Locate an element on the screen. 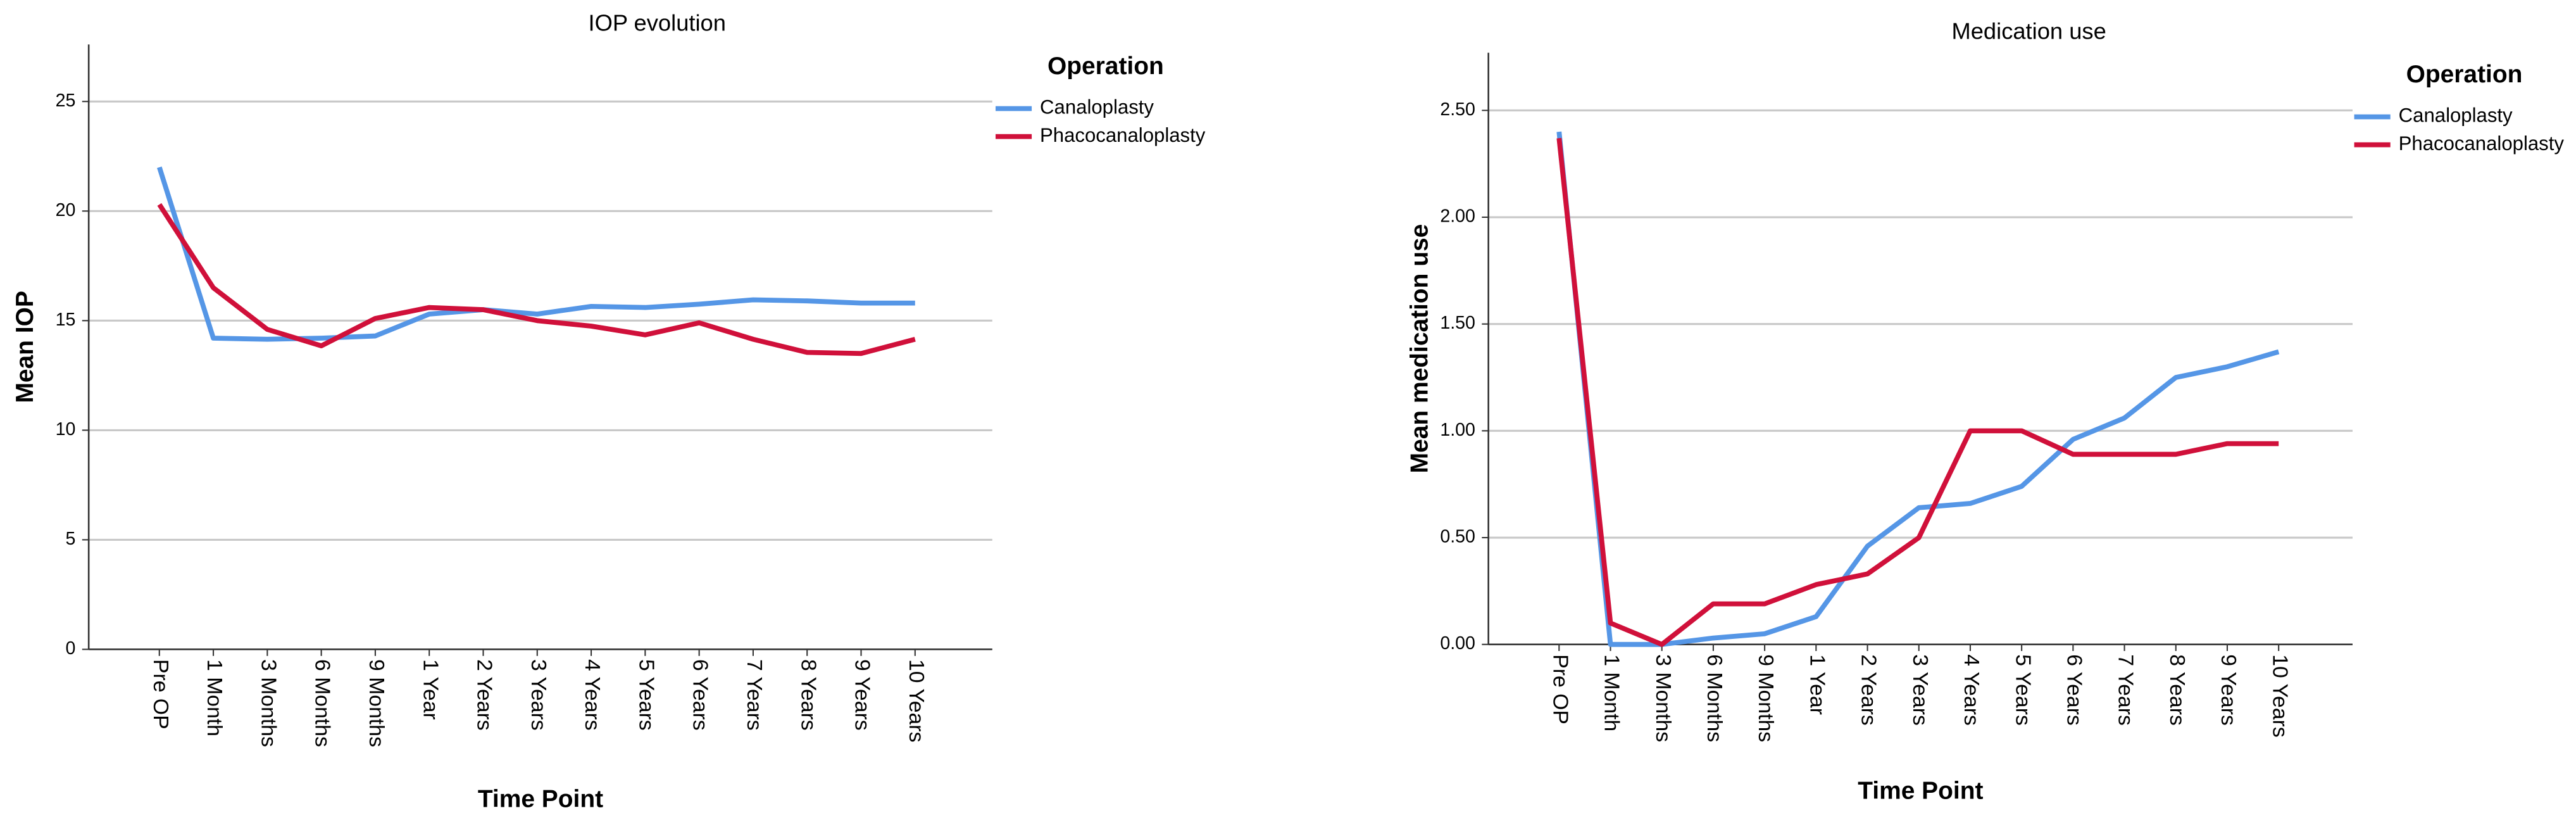 This screenshot has width=2576, height=827. y-tick-label: 20 is located at coordinates (66, 210).